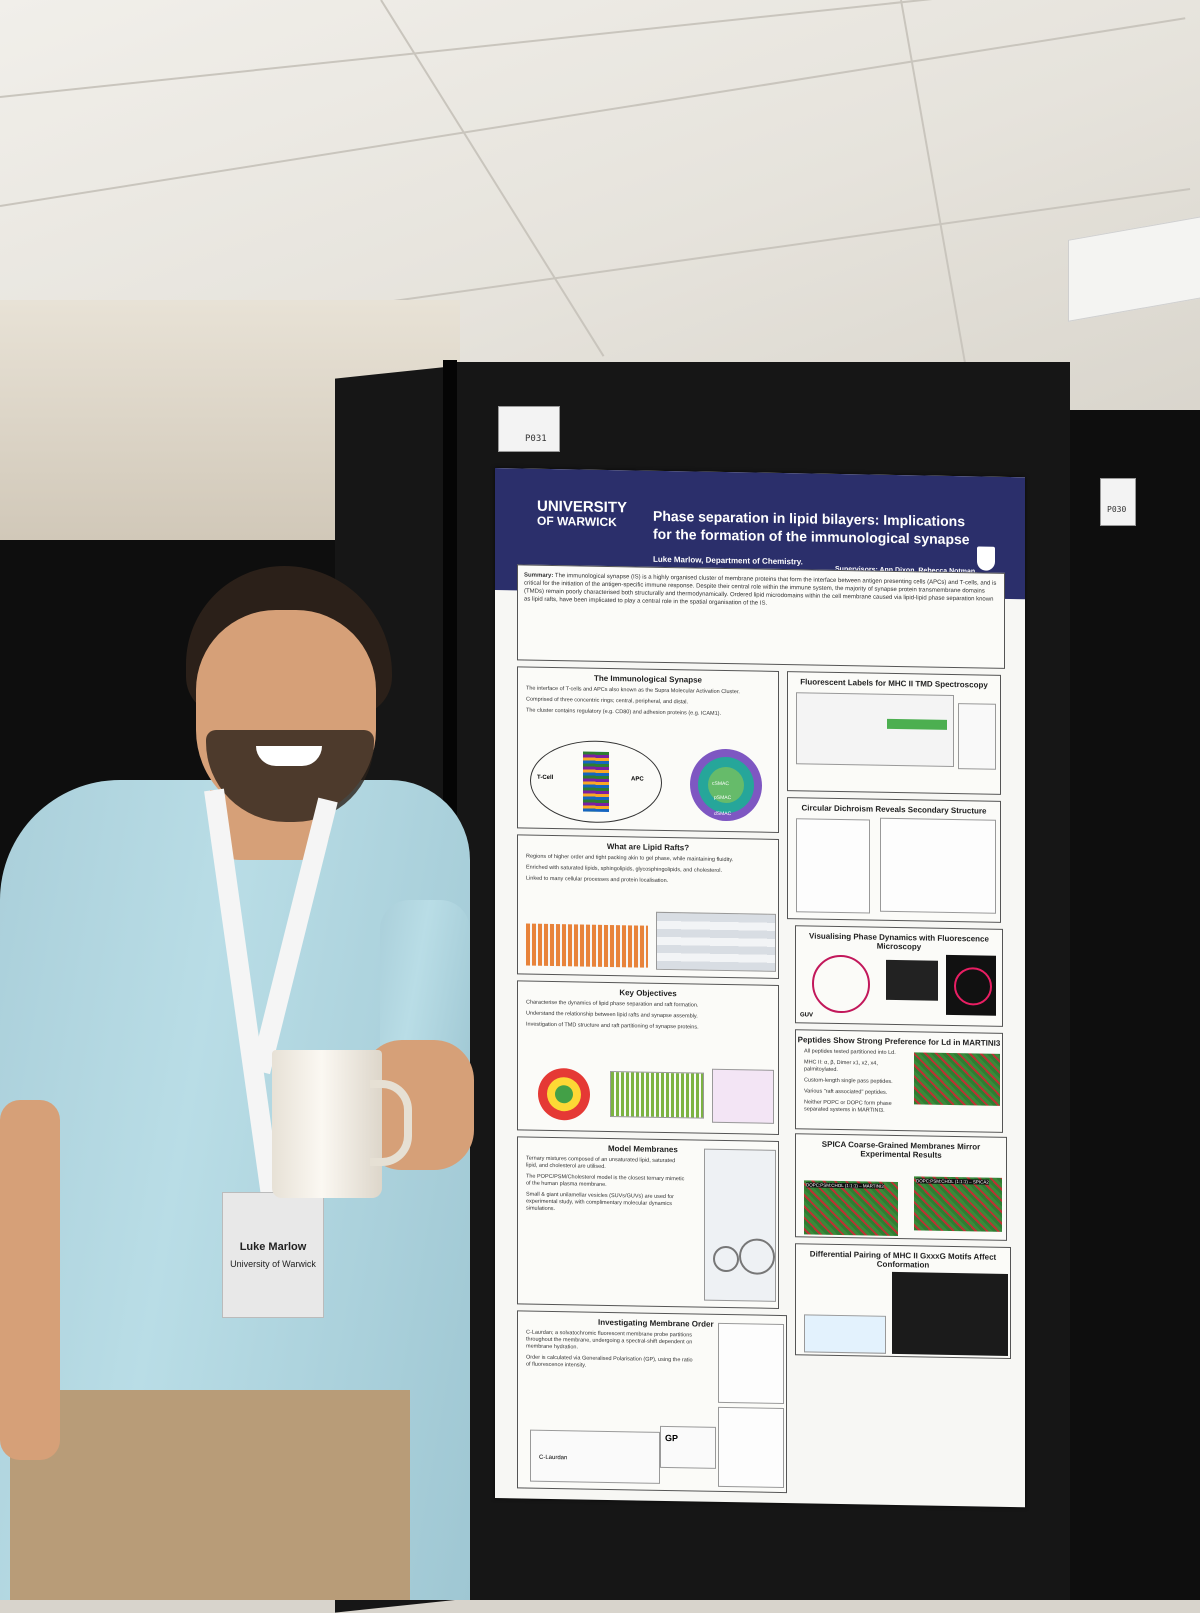 The image size is (1200, 1613). I want to click on section-title: The Immunological Synapse, so click(648, 679).